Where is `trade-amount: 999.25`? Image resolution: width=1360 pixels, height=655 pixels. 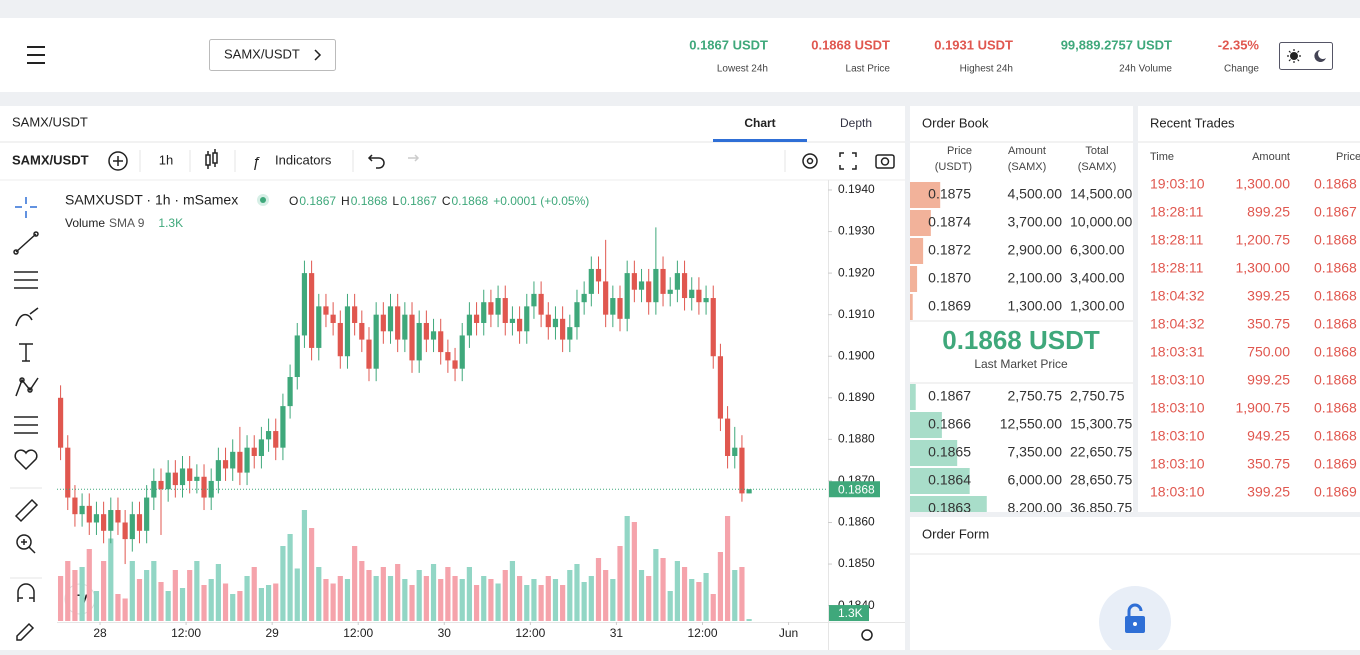
trade-amount: 999.25 is located at coordinates (1268, 380).